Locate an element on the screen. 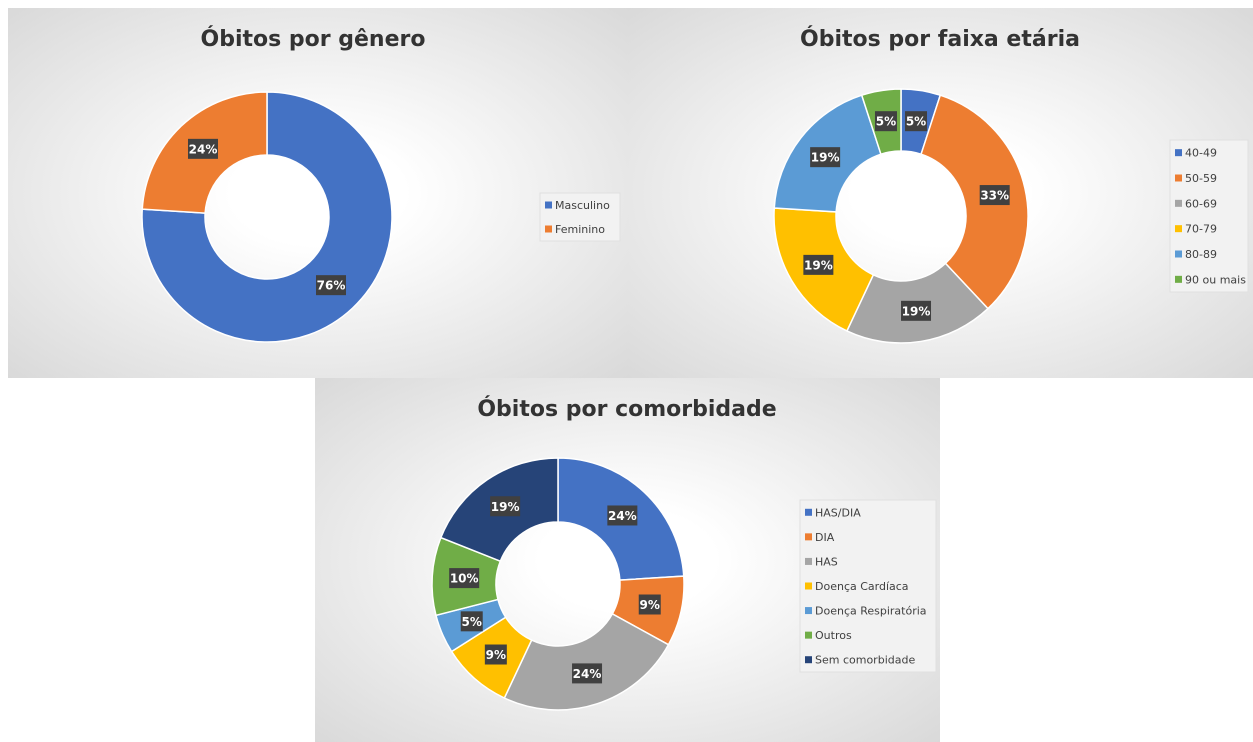 This screenshot has width=1253, height=742. legend-label: HAS/DIA is located at coordinates (838, 512).